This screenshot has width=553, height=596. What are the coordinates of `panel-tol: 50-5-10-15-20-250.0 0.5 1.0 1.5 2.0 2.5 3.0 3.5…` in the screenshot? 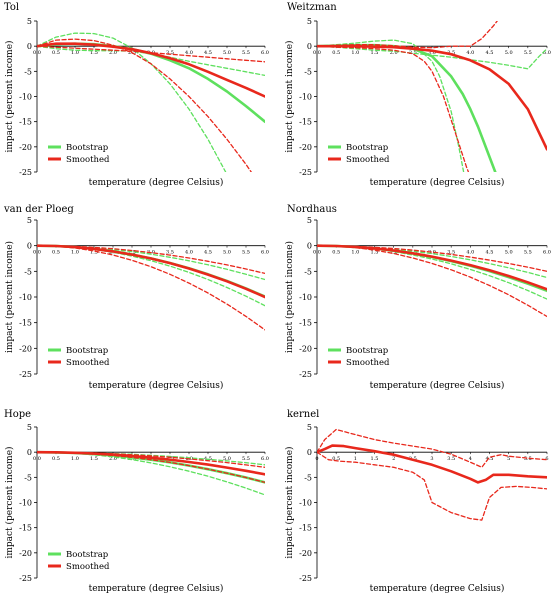 It's located at (136, 95).